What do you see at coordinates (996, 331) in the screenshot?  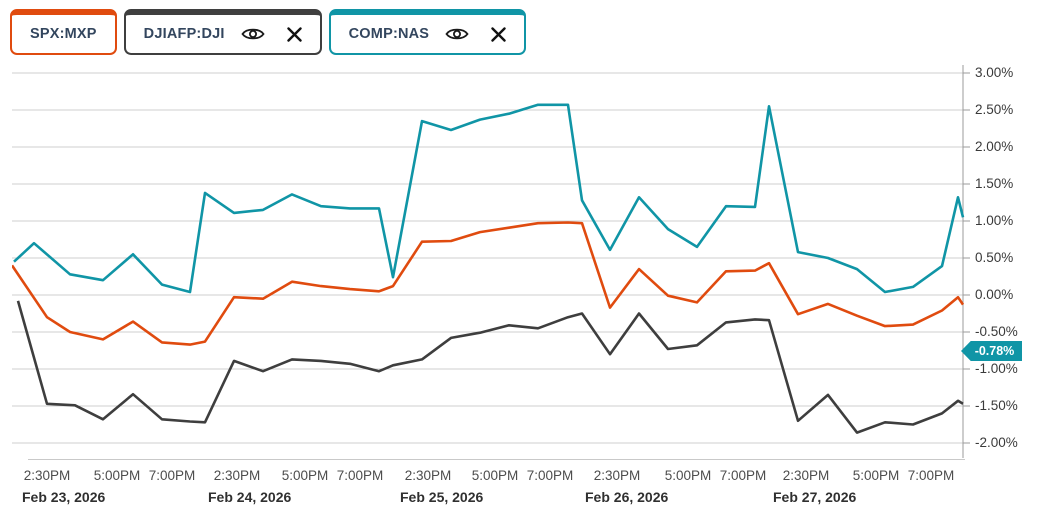 I see `y-tick-label: -0.50%` at bounding box center [996, 331].